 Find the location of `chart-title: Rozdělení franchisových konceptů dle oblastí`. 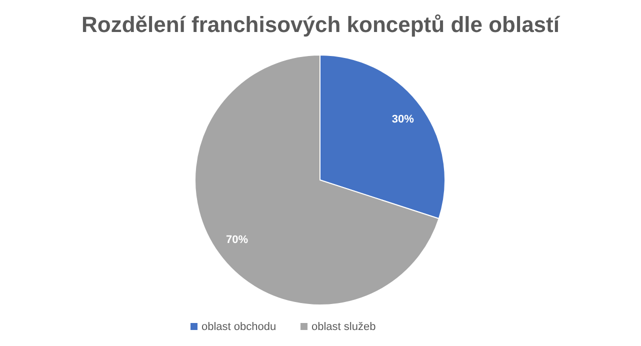

chart-title: Rozdělení franchisových konceptů dle oblastí is located at coordinates (321, 24).